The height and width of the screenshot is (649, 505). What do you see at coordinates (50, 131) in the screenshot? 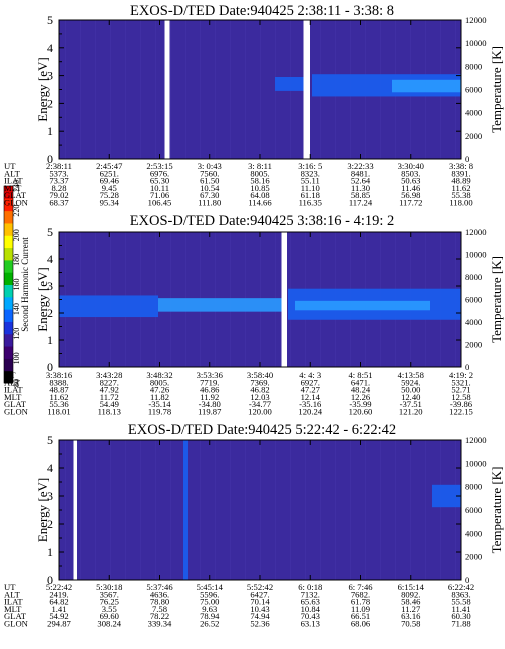
I see `y-tick-label: 1` at bounding box center [50, 131].